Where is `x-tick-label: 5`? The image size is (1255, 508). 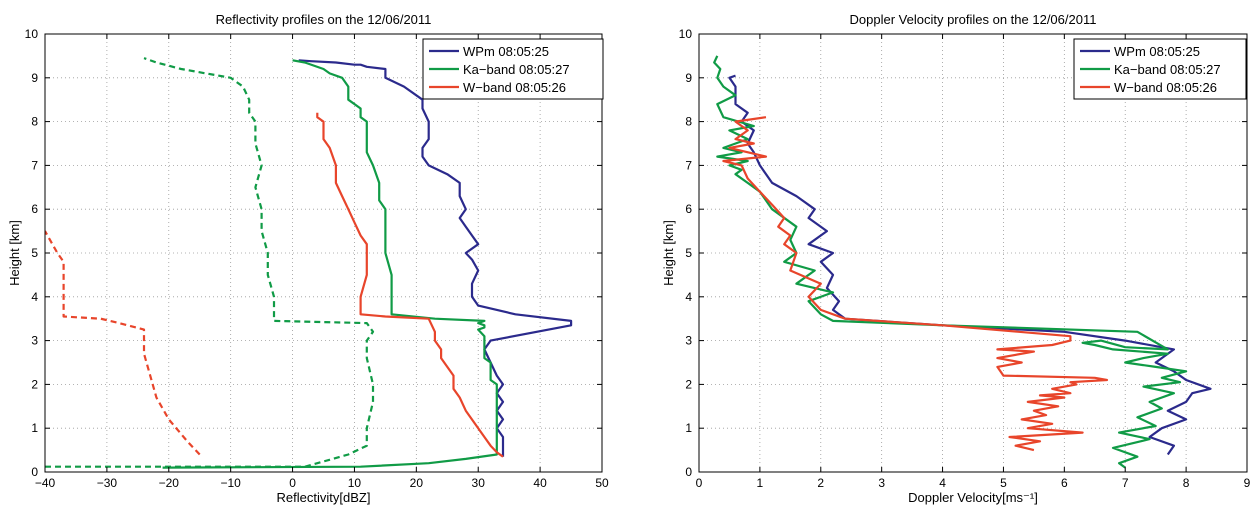 x-tick-label: 5 is located at coordinates (1003, 483).